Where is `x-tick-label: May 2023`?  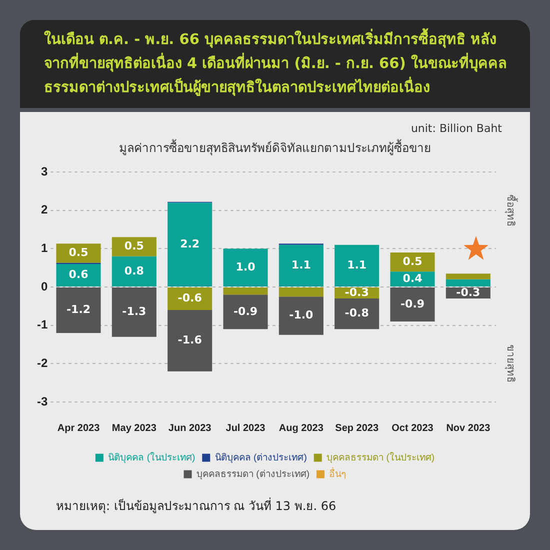 x-tick-label: May 2023 is located at coordinates (134, 428).